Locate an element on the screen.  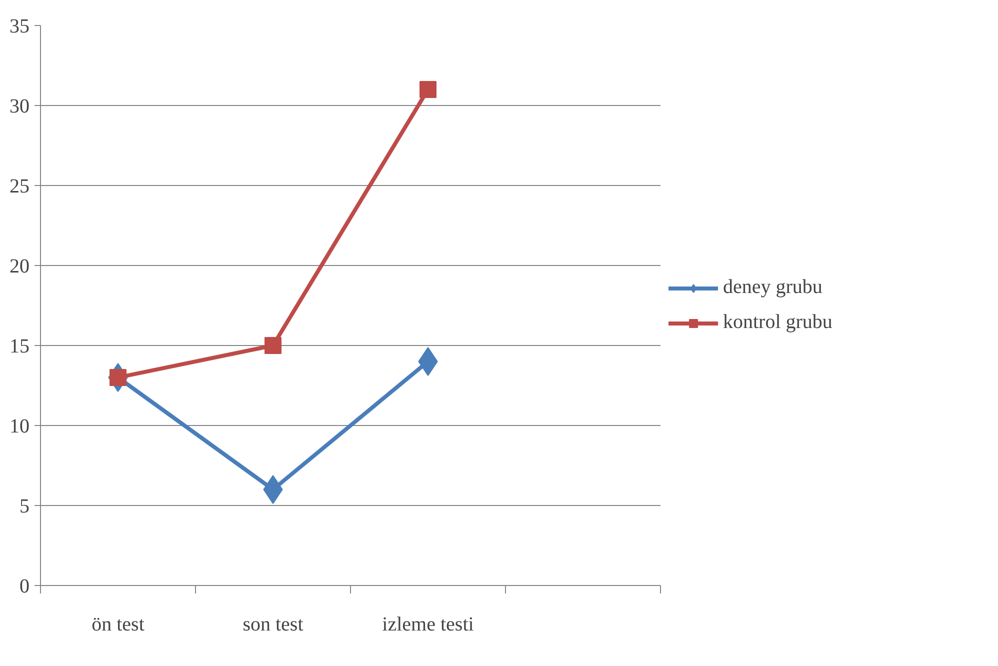
y-tick-label: 35 is located at coordinates (20, 27).